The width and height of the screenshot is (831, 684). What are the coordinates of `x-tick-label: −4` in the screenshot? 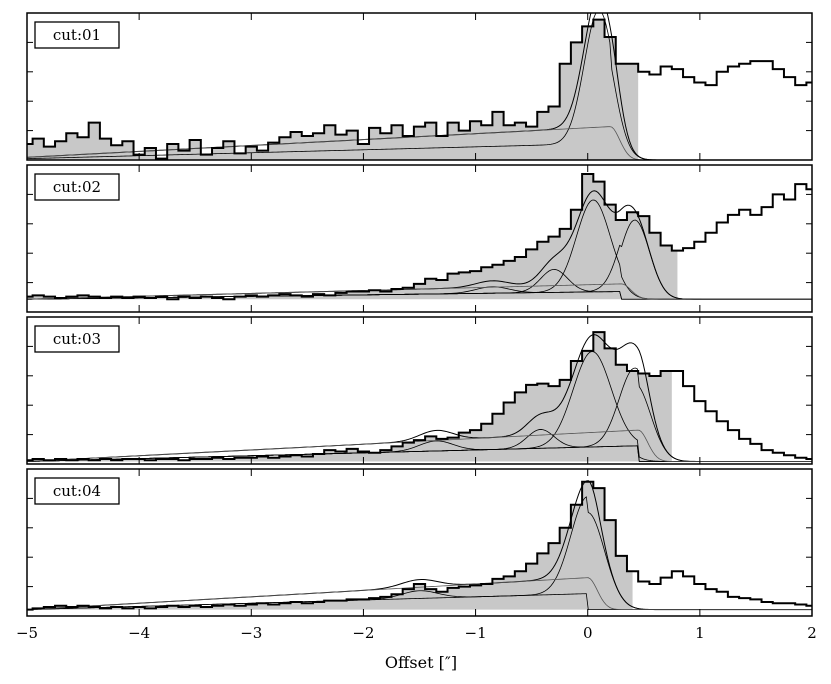 It's located at (139, 633).